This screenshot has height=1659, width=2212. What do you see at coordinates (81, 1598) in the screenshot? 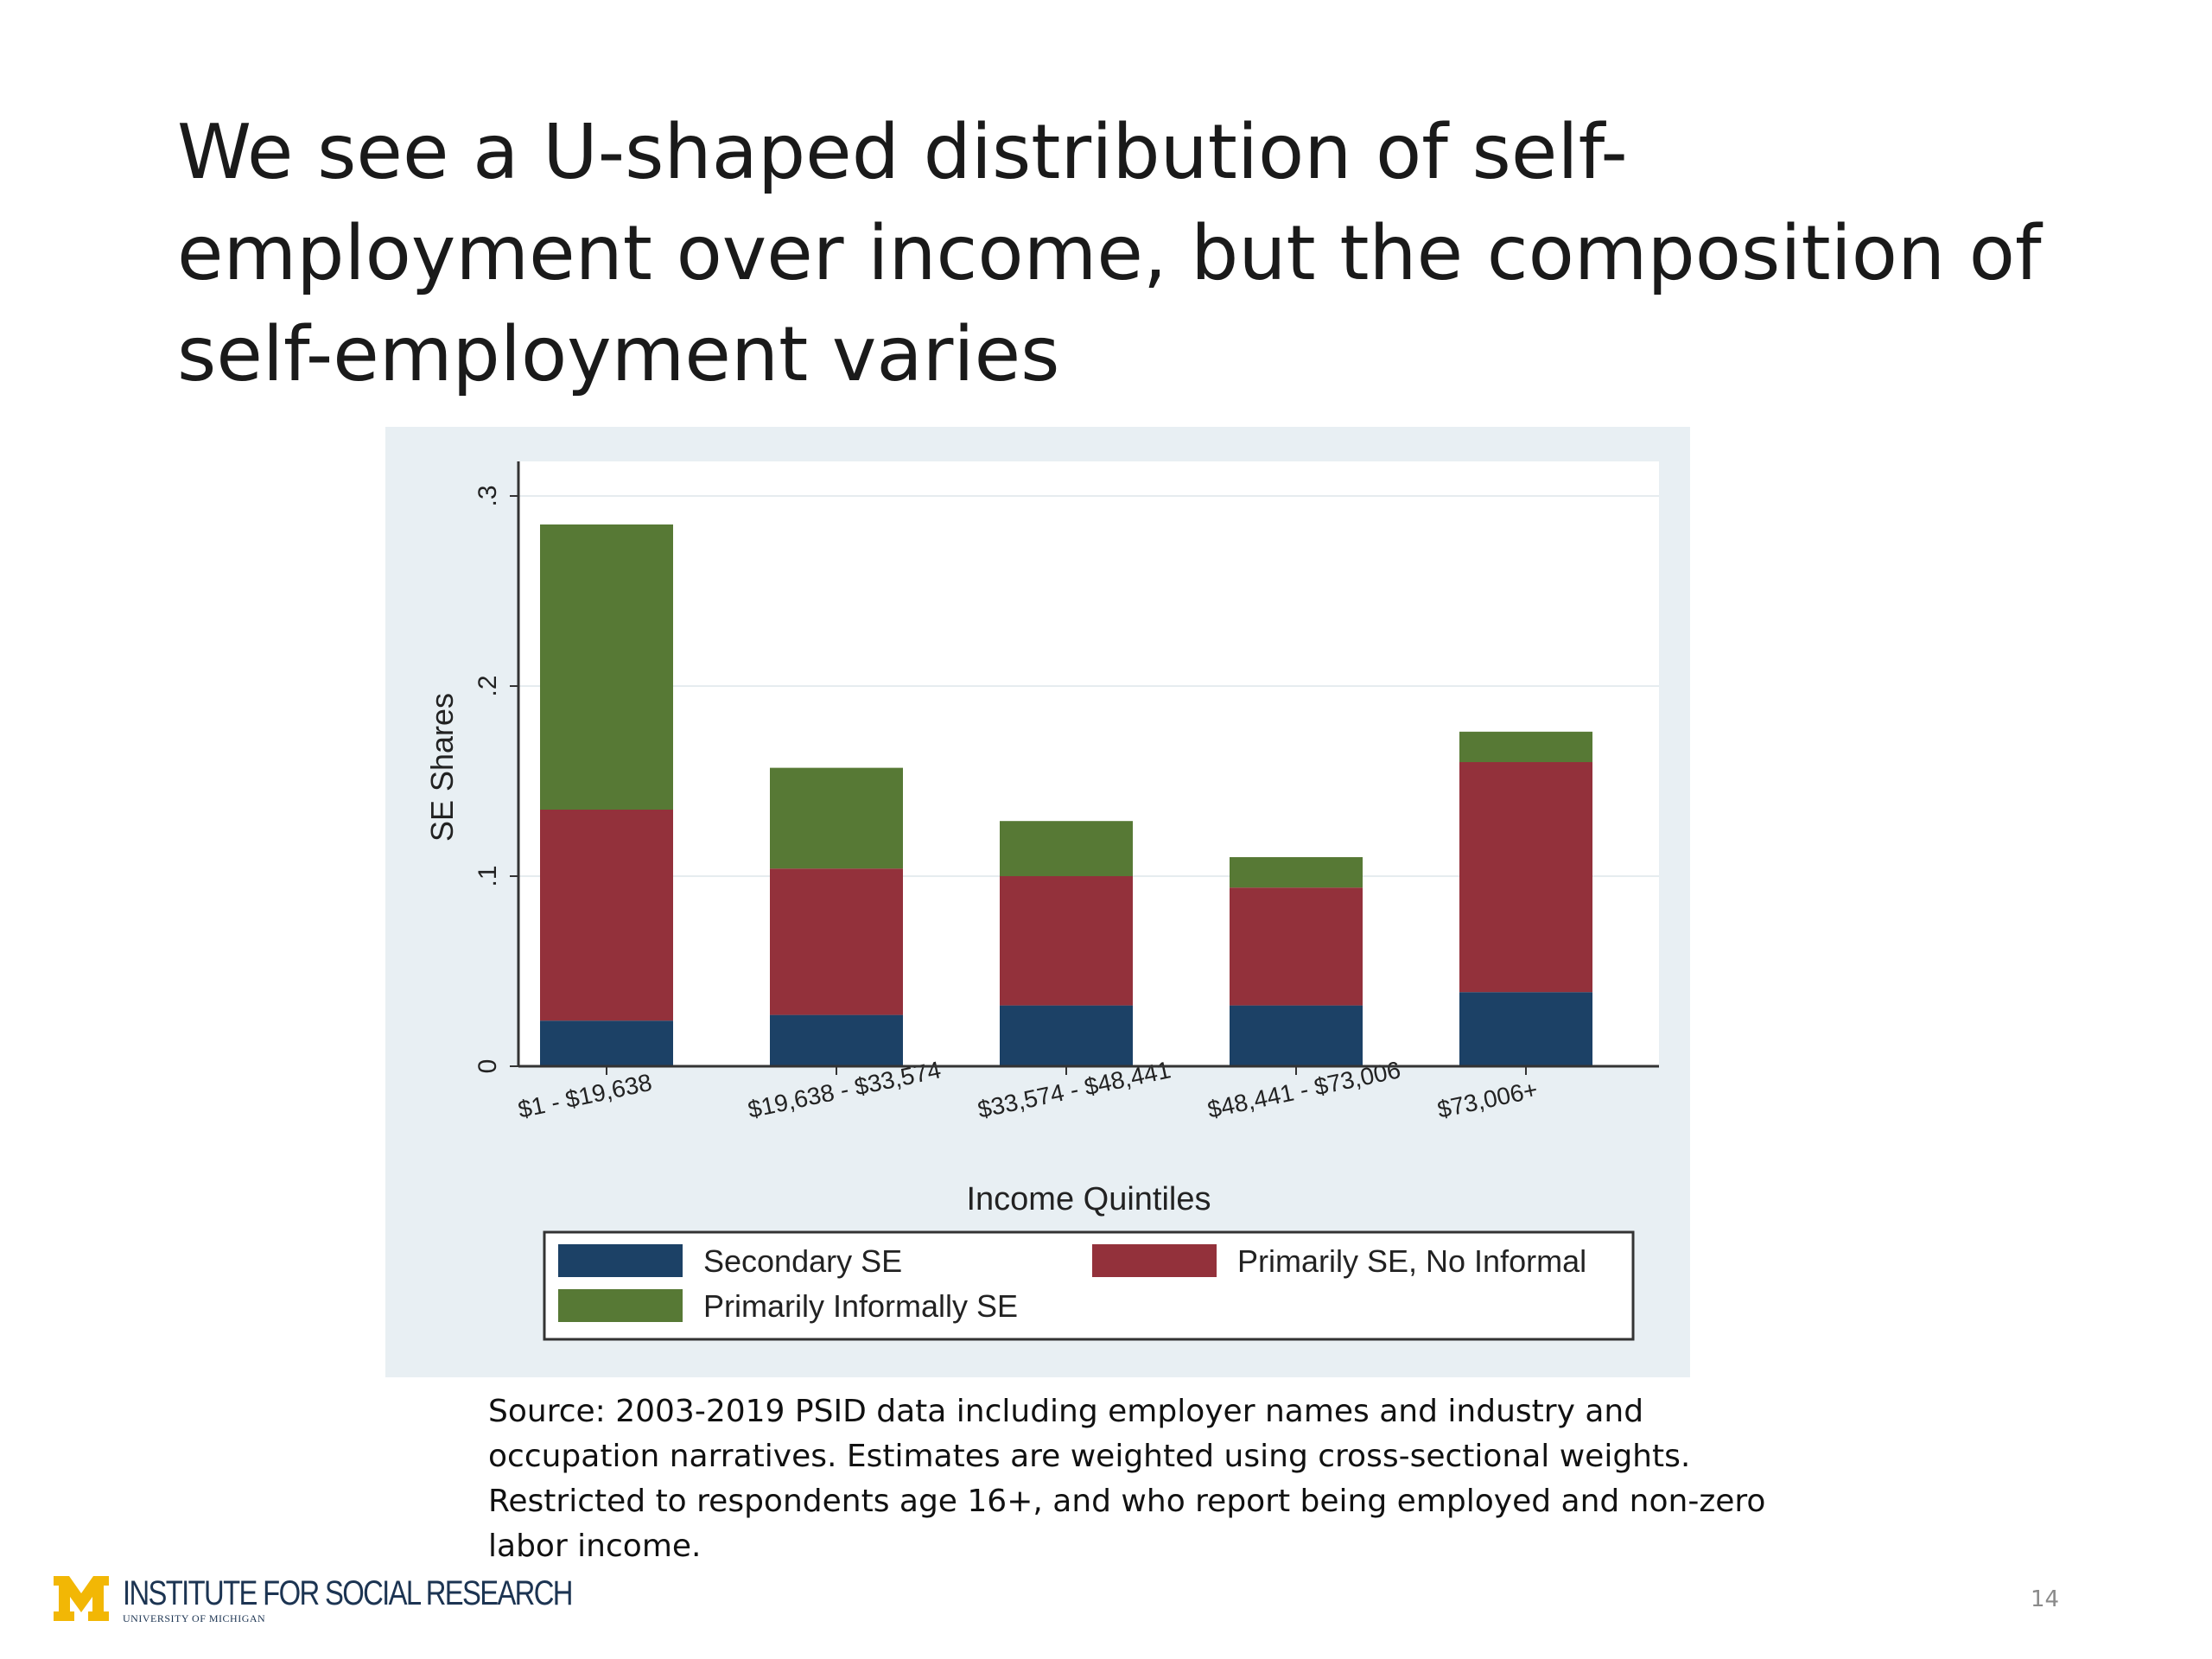
I see `block-m-logo-icon` at bounding box center [81, 1598].